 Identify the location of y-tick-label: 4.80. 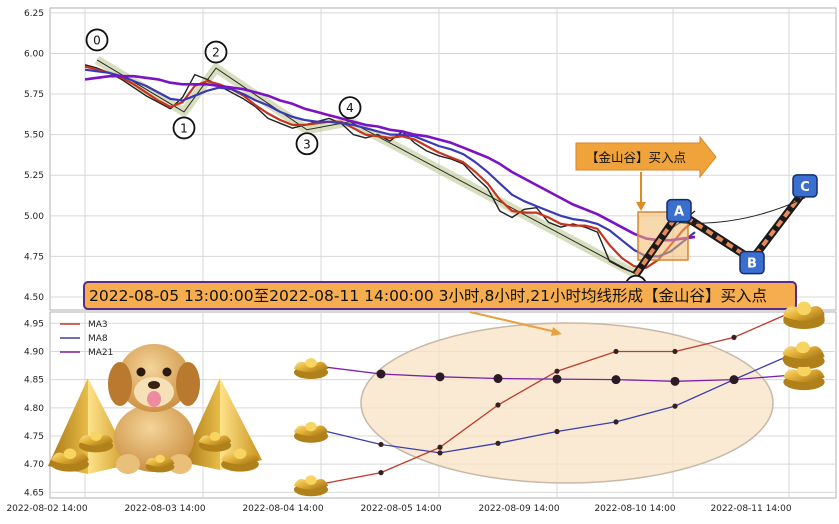
(34, 409).